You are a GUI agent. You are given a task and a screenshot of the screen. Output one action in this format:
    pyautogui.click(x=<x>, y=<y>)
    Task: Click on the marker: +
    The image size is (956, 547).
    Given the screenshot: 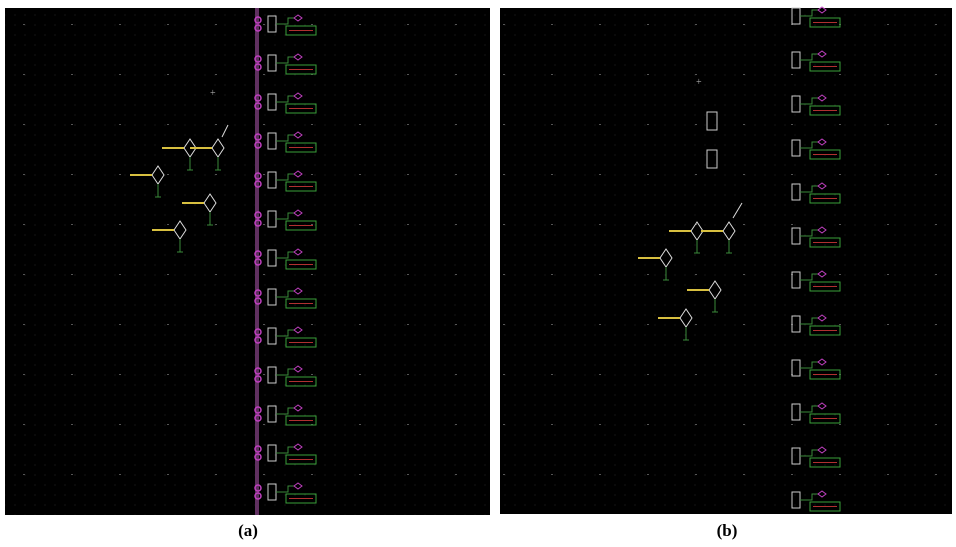 What is the action you would take?
    pyautogui.click(x=699, y=82)
    